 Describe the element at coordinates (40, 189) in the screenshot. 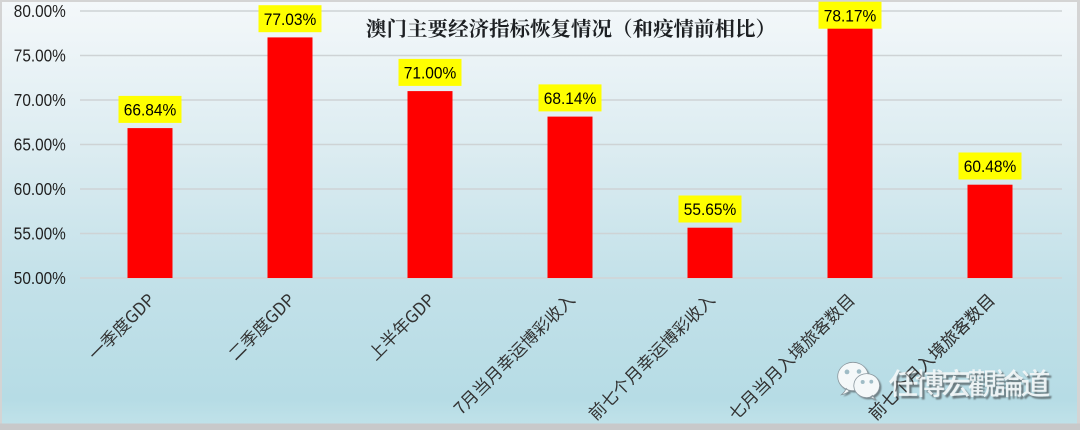

I see `svg-text: 60.00%` at that location.